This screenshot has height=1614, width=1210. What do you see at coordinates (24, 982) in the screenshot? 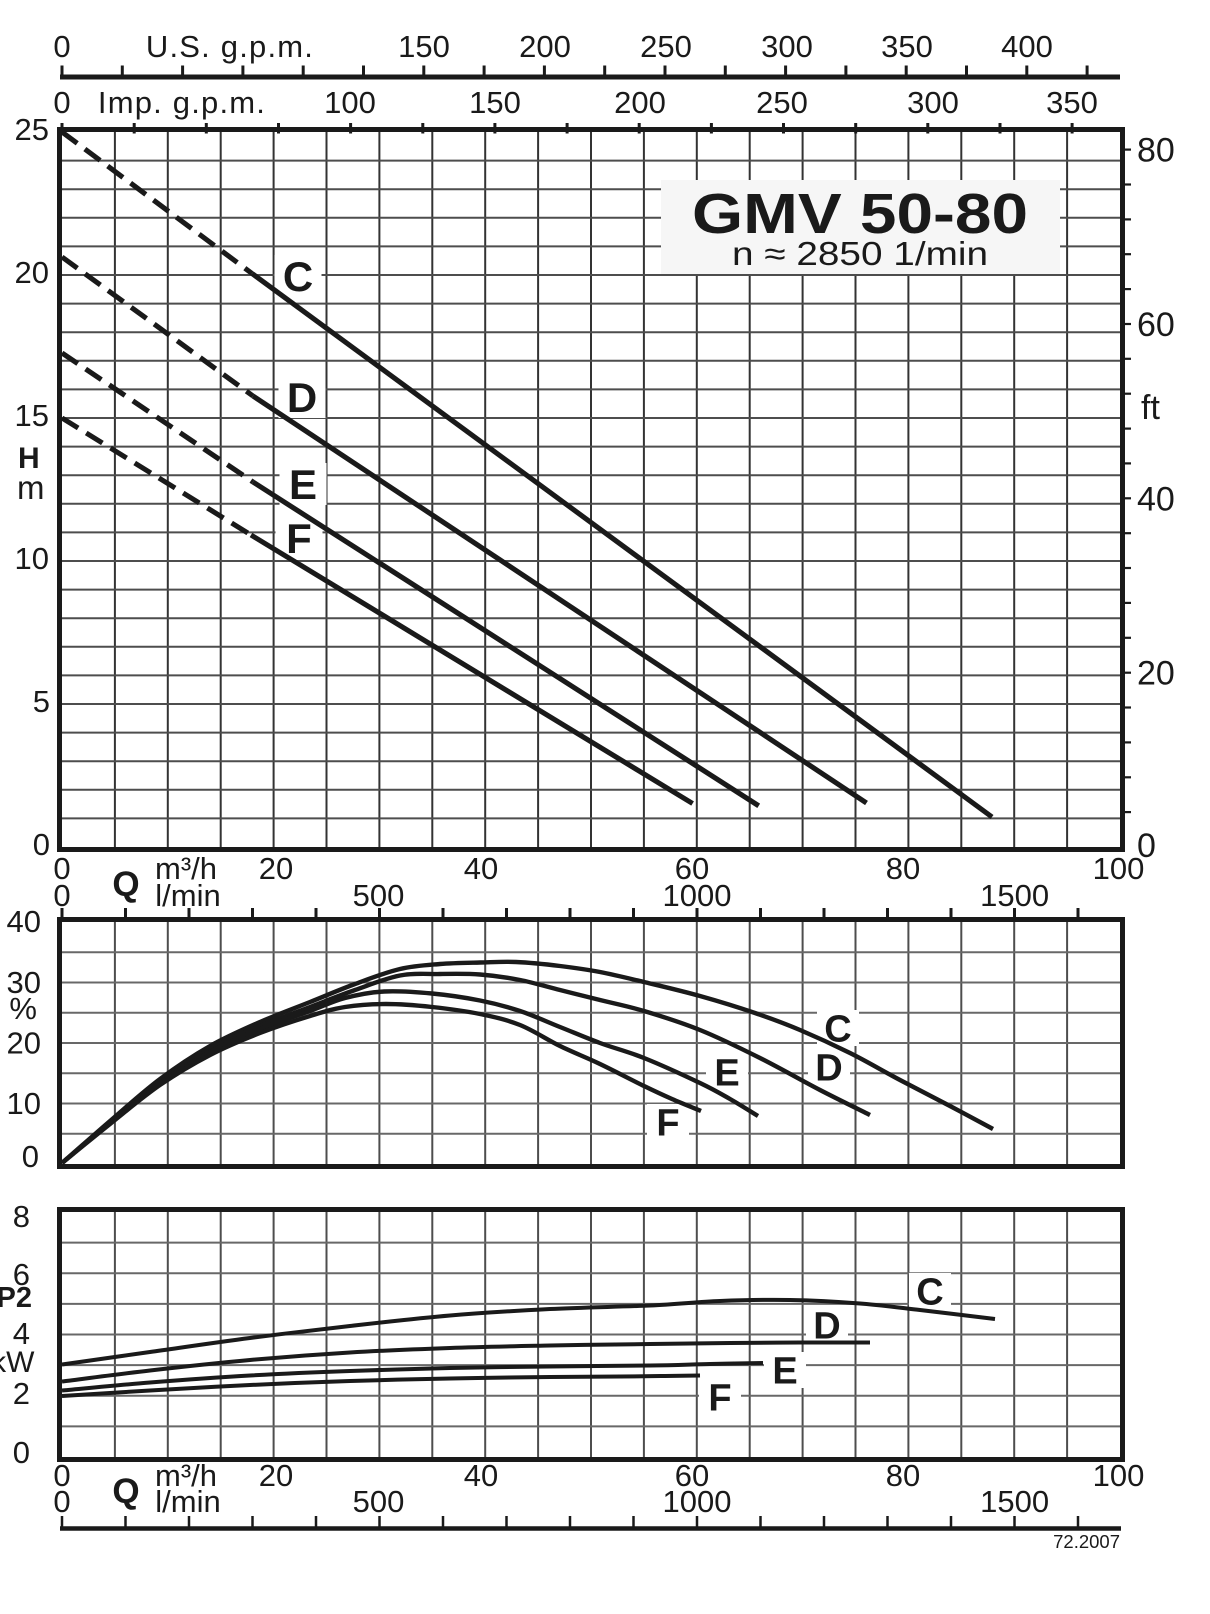
I see `svg-text: 30` at bounding box center [24, 982].